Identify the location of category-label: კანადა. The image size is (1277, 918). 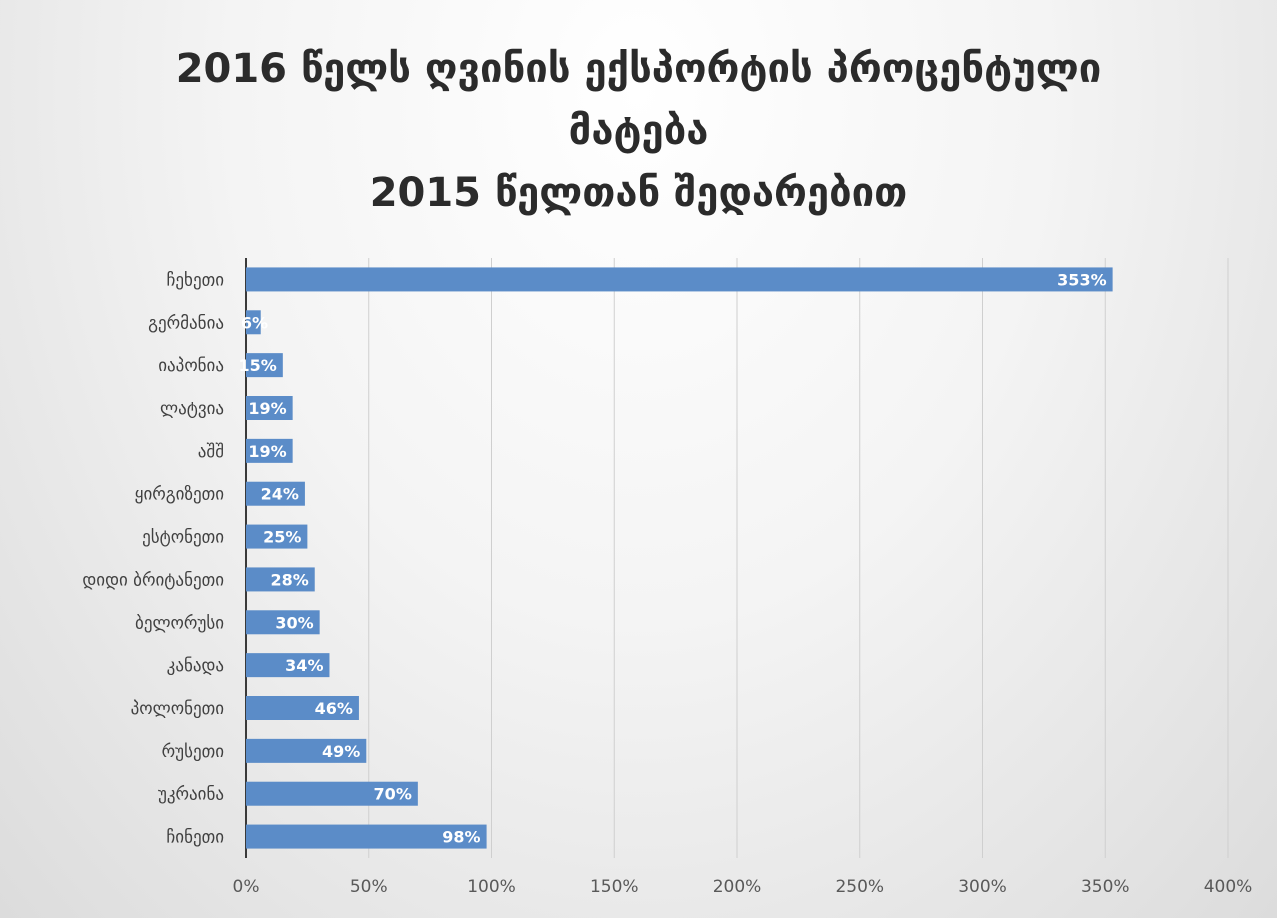
(195, 666).